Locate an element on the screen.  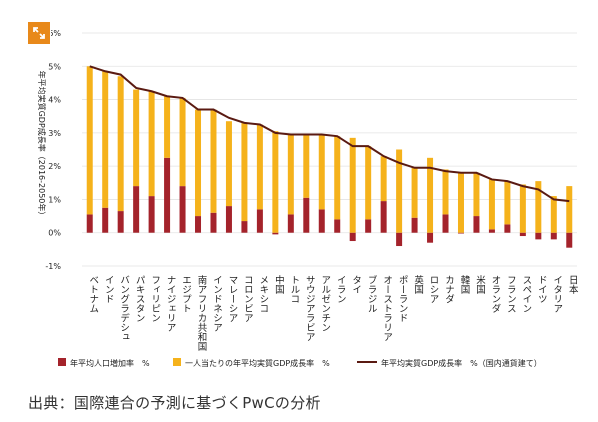
legend-label-total: 年平均実質GDP成長率 %（国内通貨建て） is located at coordinates (461, 363).